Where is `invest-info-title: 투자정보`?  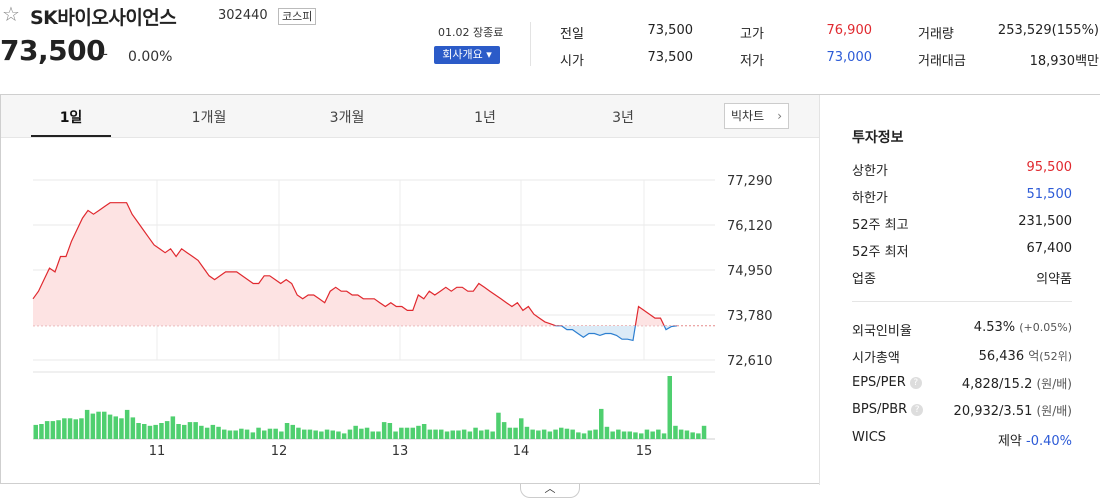 invest-info-title: 투자정보 is located at coordinates (878, 138).